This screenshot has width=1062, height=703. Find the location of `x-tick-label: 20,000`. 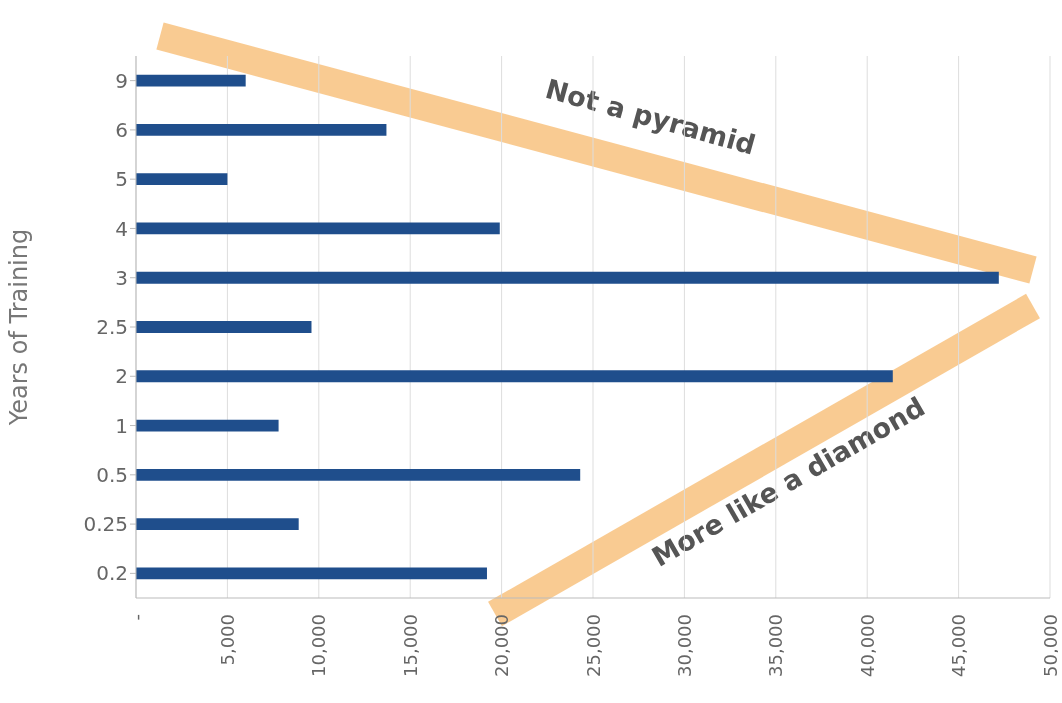

x-tick-label: 20,000 is located at coordinates (502, 645).